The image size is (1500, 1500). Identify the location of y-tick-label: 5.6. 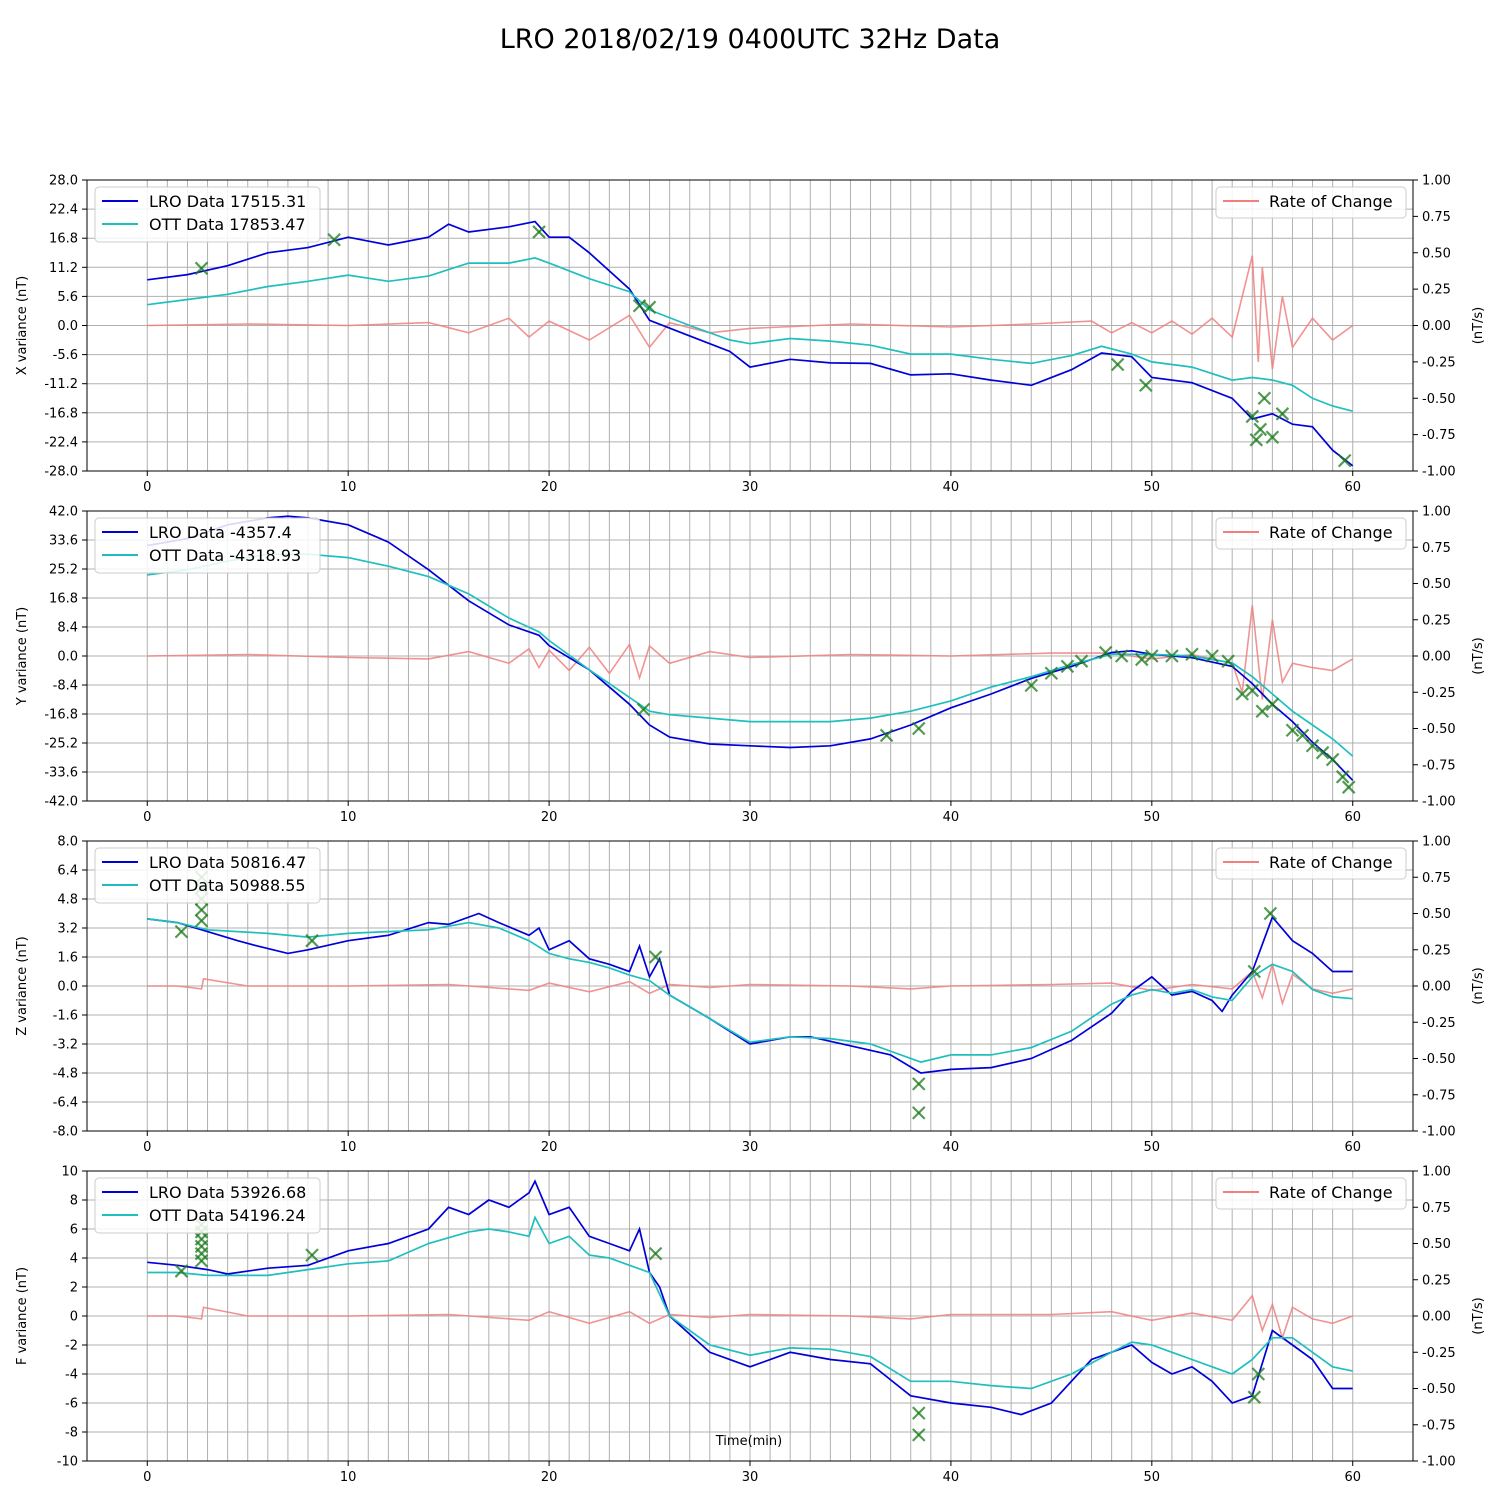
(67, 297).